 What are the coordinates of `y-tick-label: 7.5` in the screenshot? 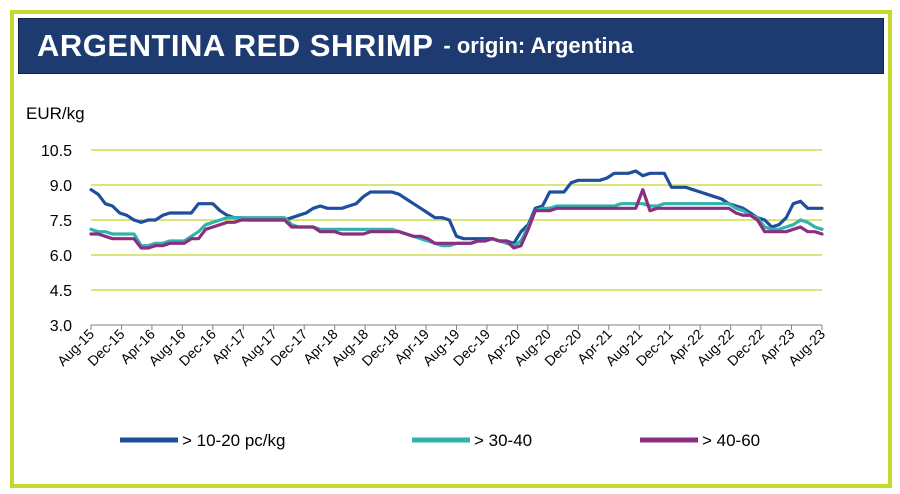 It's located at (61, 221).